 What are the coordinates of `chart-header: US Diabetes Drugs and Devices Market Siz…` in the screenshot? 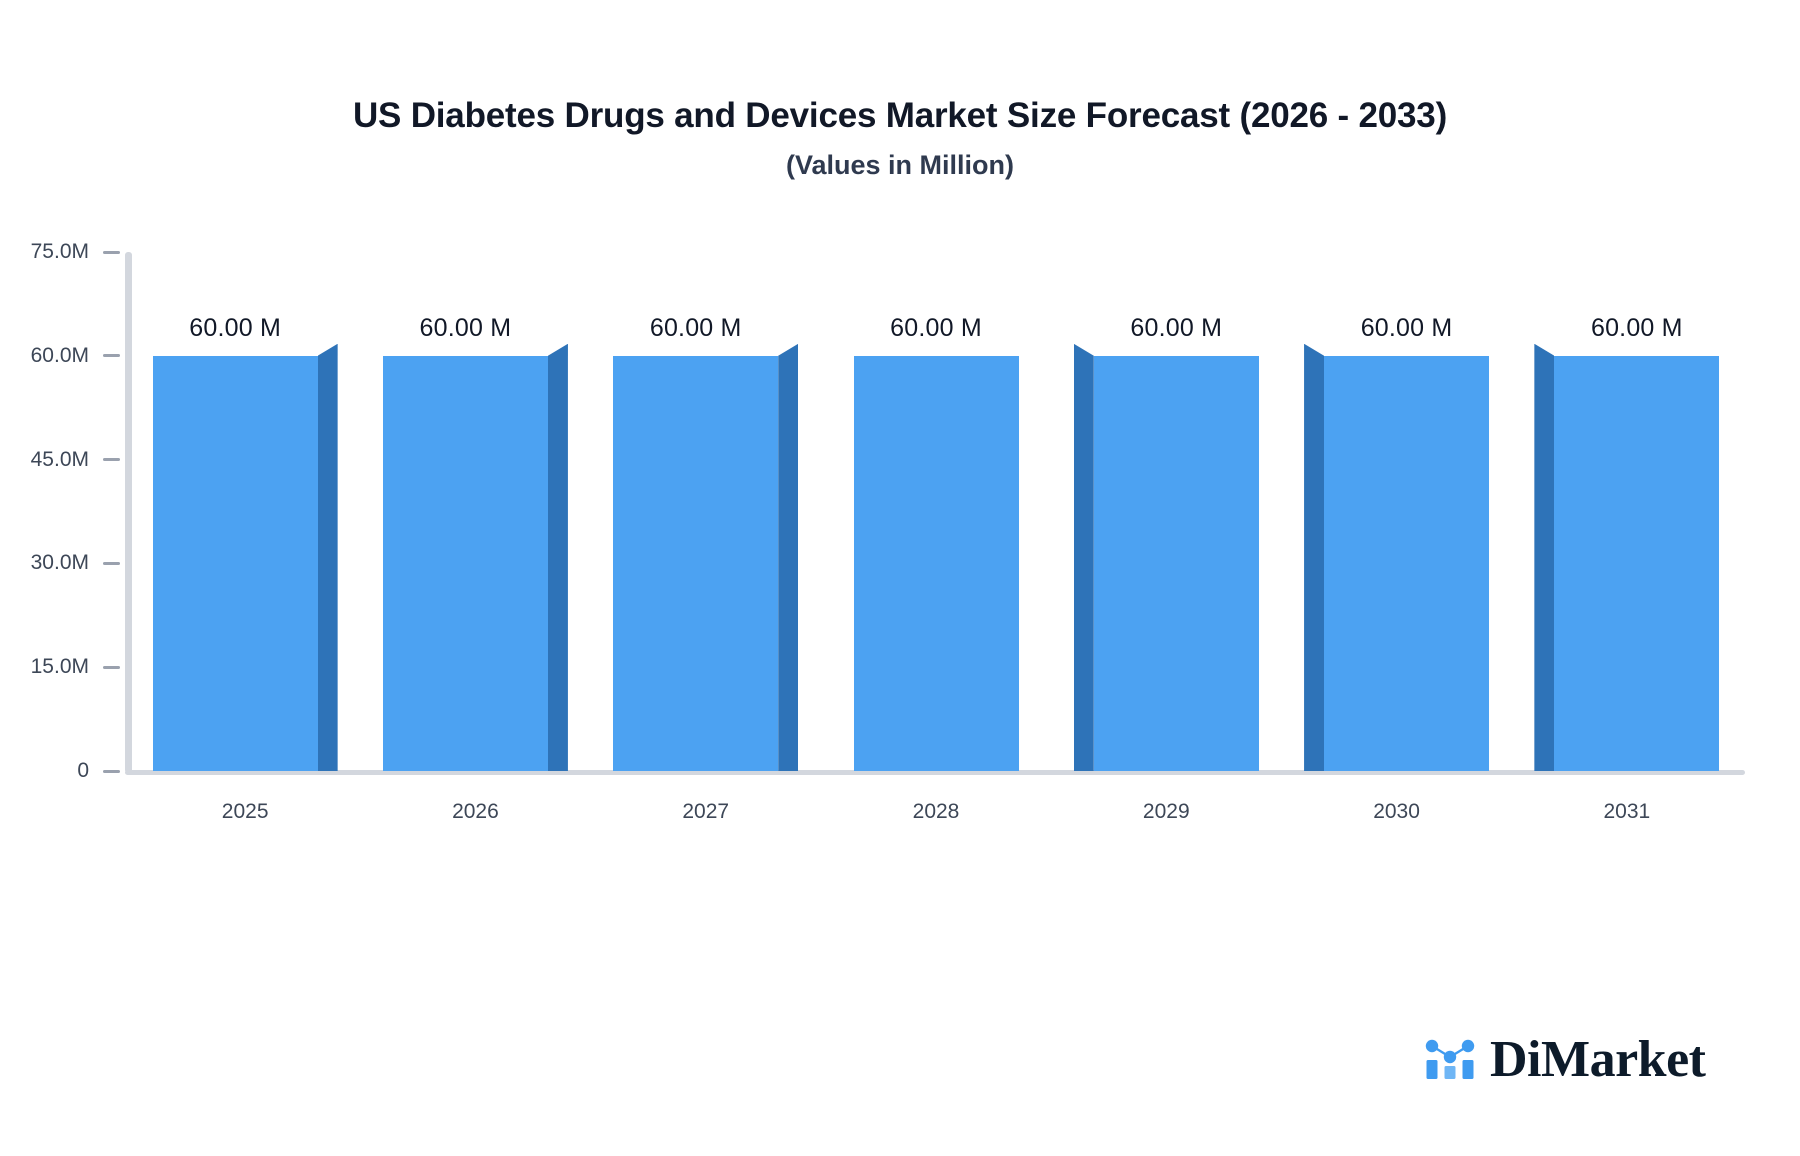 It's located at (900, 138).